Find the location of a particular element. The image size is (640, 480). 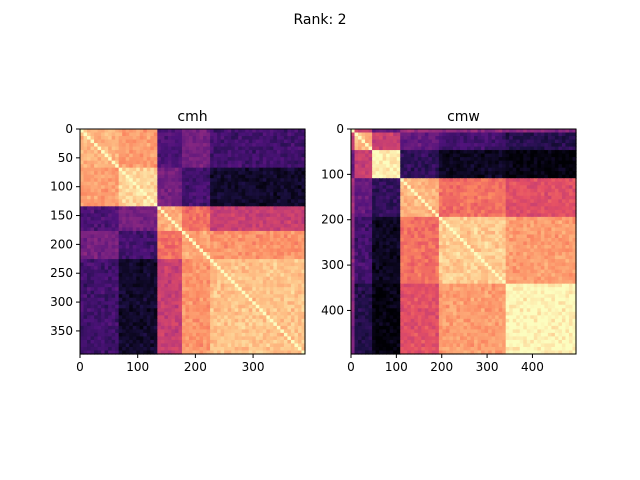

x-tick-label: 200 is located at coordinates (195, 367).